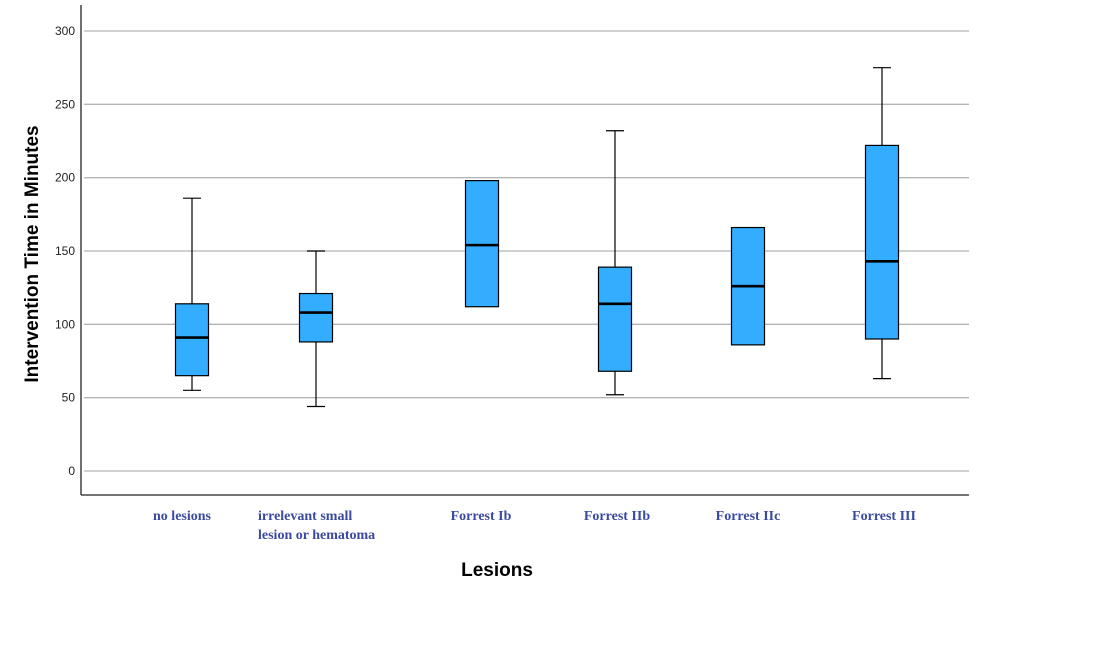 Image resolution: width=1108 pixels, height=653 pixels. I want to click on category-label-2: Forrest Ib, so click(481, 516).